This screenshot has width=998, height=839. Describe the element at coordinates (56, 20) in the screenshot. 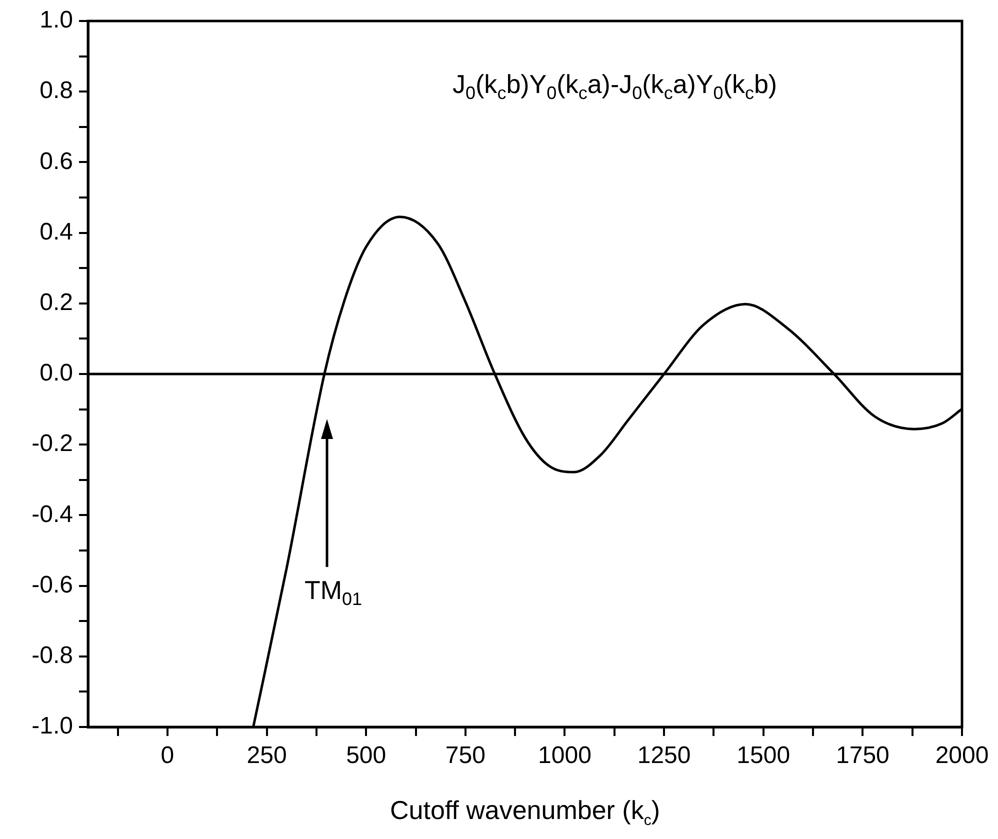

I see `y-tick-label: 1.0` at that location.